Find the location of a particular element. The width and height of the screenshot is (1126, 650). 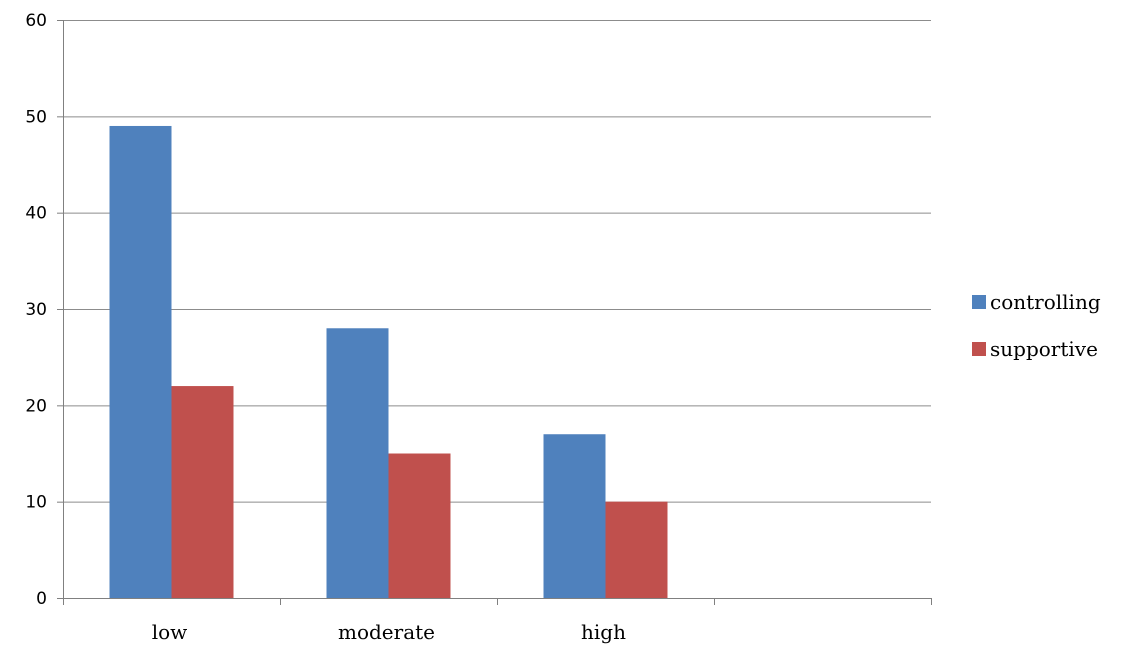

y-tick-label: 10 is located at coordinates (36, 503).